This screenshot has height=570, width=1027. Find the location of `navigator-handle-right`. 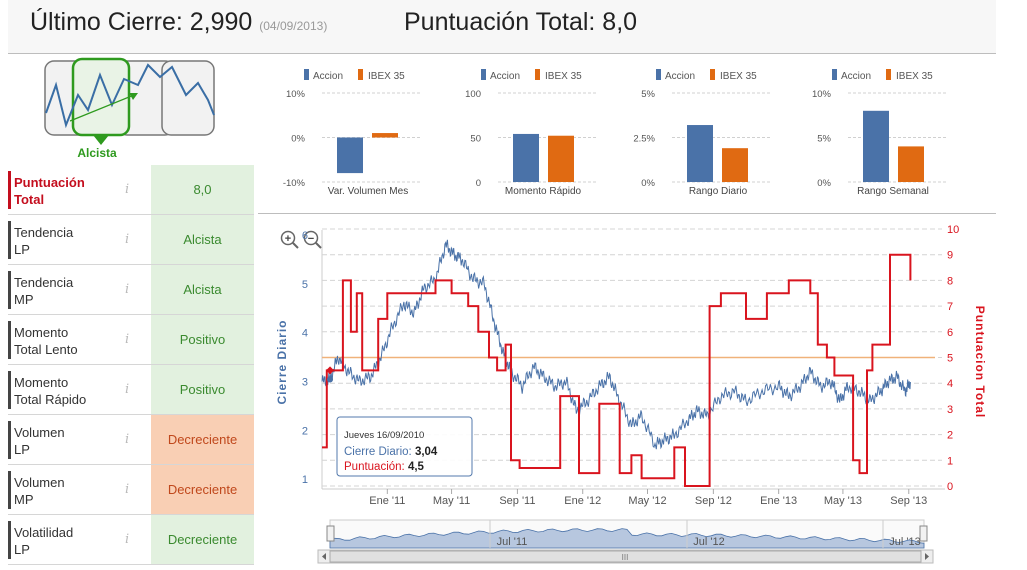

navigator-handle-right is located at coordinates (923, 533).